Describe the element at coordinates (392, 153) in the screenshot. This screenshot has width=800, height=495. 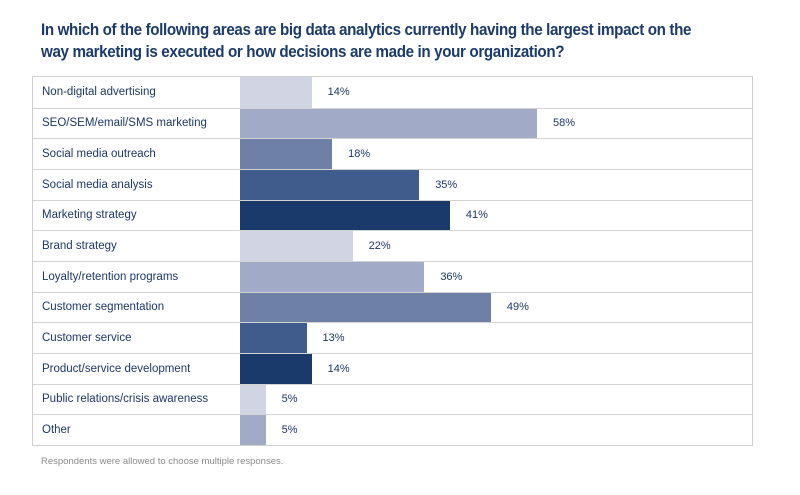
I see `chart-row: Social media outreach 18%` at that location.